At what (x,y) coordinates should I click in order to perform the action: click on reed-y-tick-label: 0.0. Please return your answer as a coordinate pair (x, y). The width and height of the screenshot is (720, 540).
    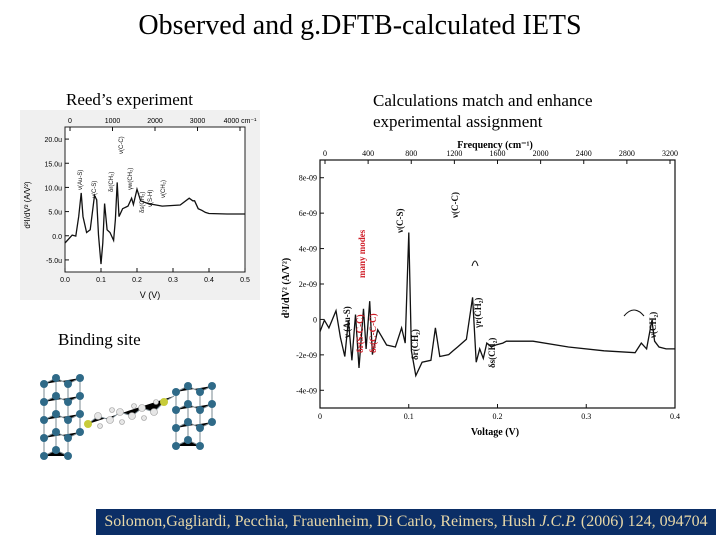
    Looking at the image, I should click on (57, 237).